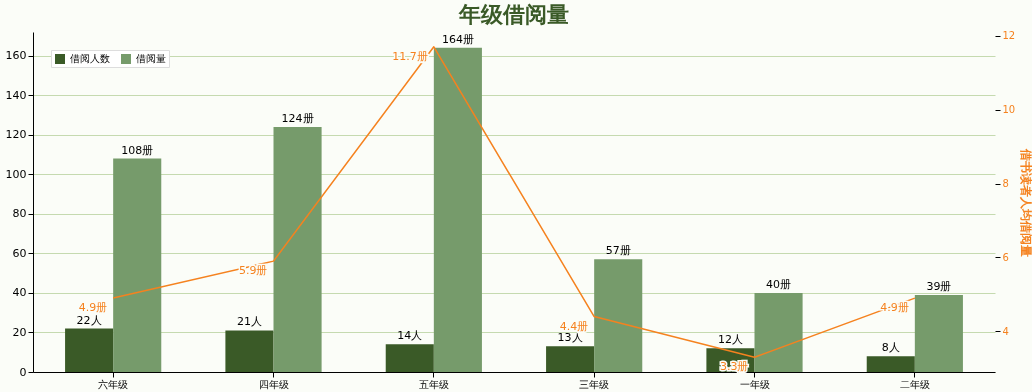 The image size is (1032, 392). Describe the element at coordinates (19, 293) in the screenshot. I see `y-tick-label: 40` at that location.